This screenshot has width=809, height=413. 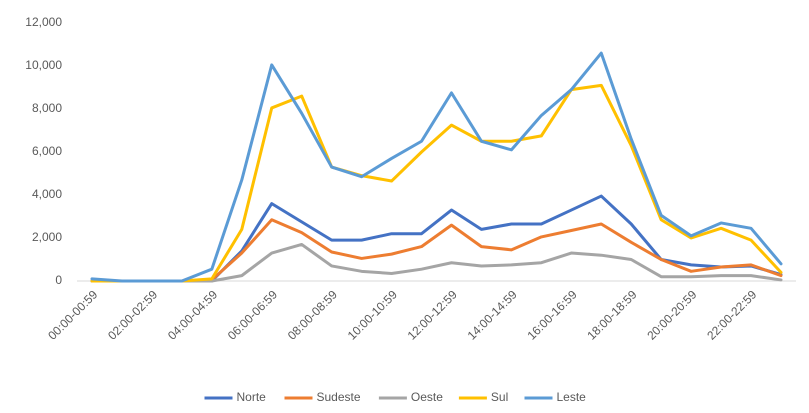 What do you see at coordinates (192, 314) in the screenshot?
I see `x-tick-label: 04:00-04:59` at bounding box center [192, 314].